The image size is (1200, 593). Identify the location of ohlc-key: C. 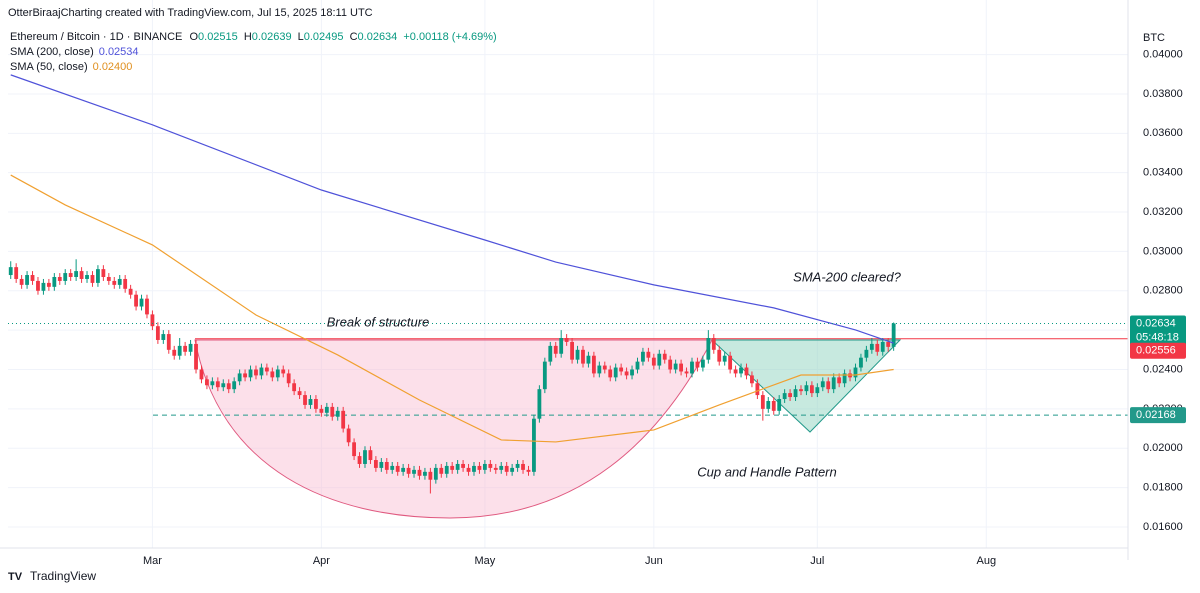
(354, 37).